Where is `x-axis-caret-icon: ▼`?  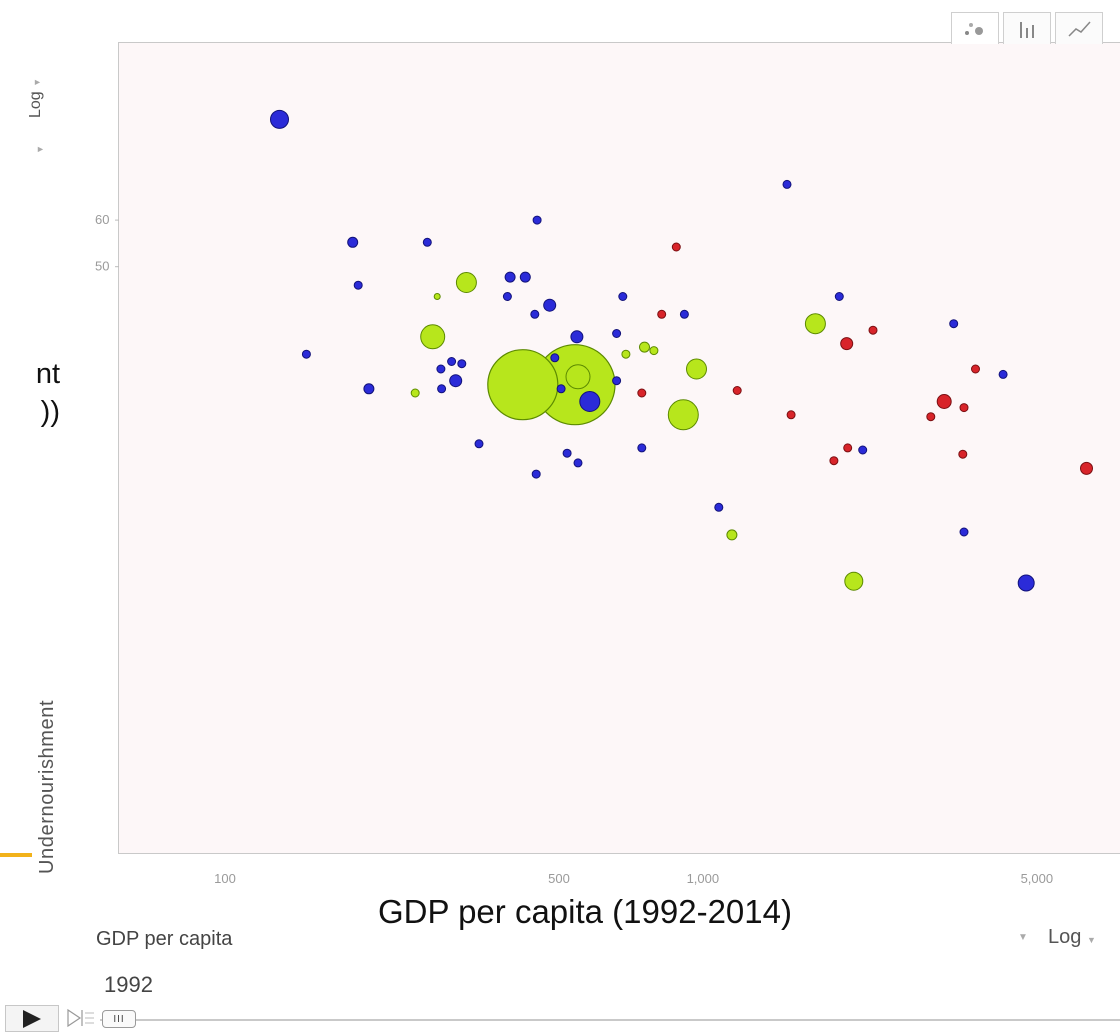 x-axis-caret-icon: ▼ is located at coordinates (1023, 937).